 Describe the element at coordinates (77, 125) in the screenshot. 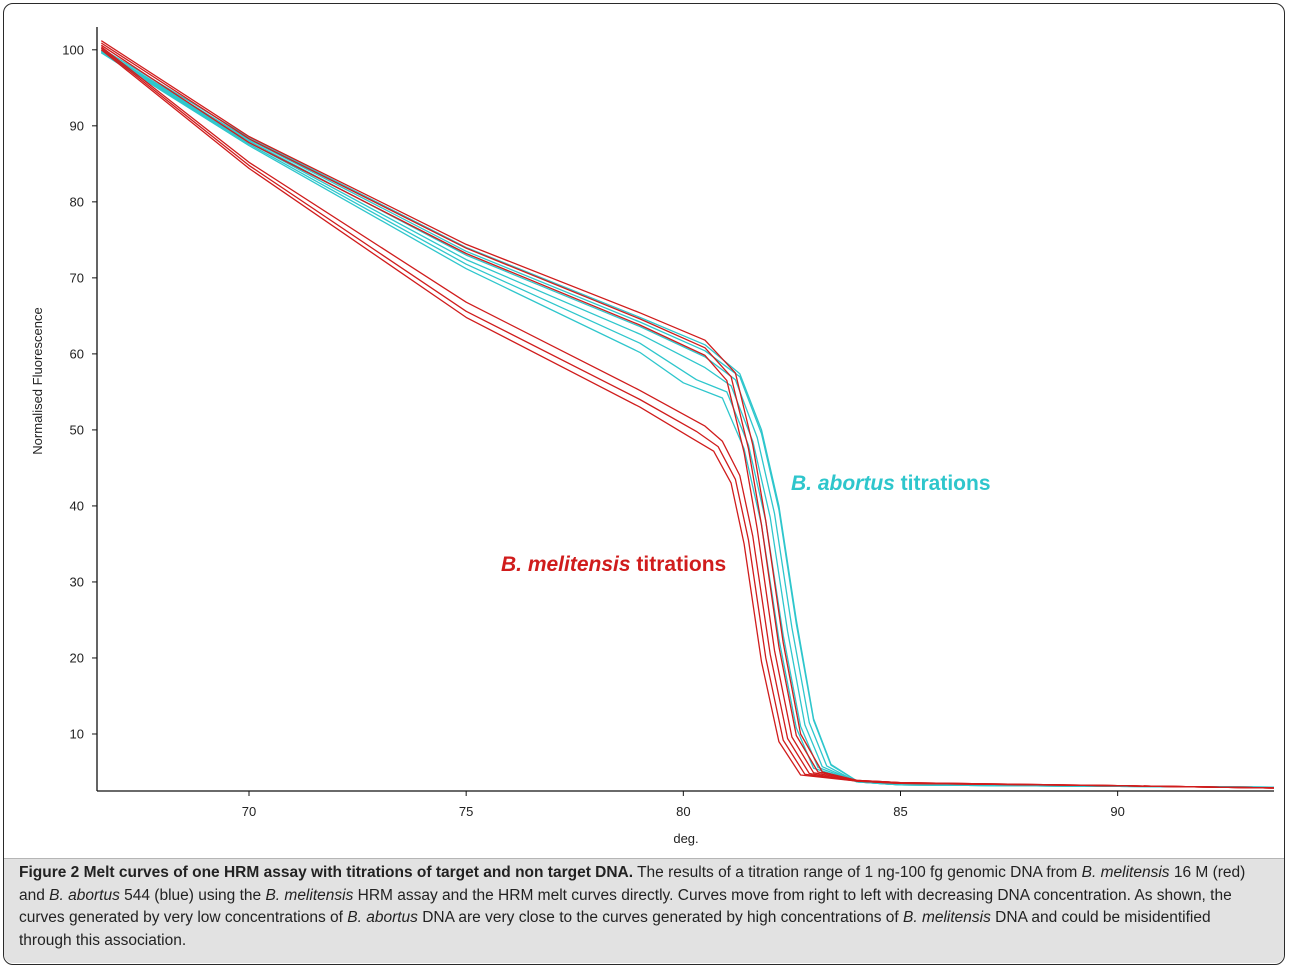

I see `y-tick-label-90: 90` at that location.